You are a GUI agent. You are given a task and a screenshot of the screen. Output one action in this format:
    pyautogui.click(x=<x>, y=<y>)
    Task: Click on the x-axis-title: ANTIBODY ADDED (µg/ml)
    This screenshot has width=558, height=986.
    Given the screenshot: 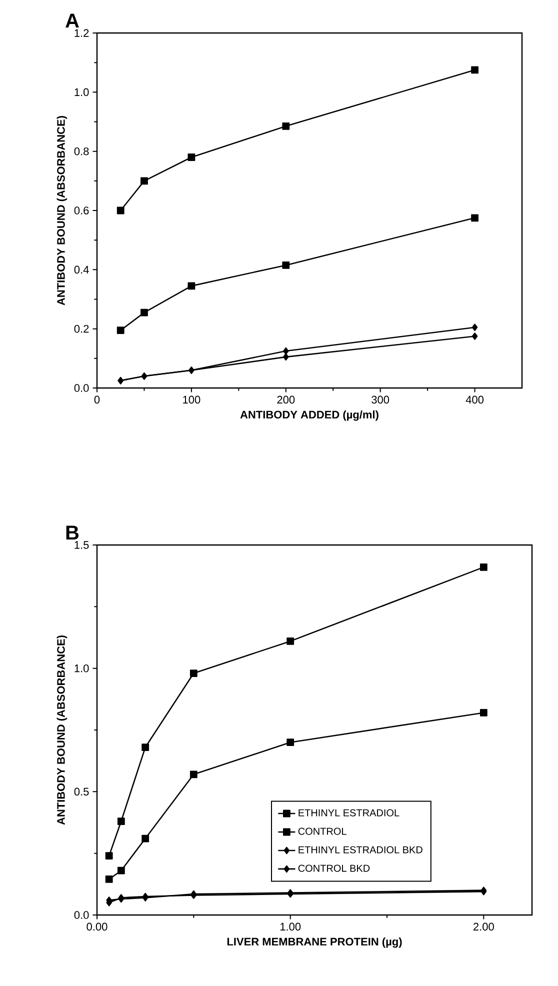 What is the action you would take?
    pyautogui.click(x=309, y=415)
    